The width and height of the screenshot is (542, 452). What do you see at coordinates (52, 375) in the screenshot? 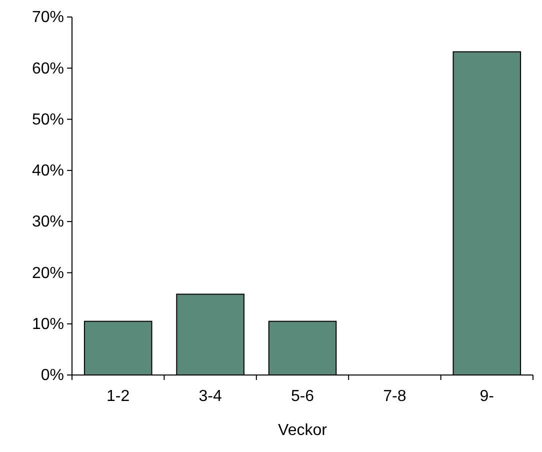
I see `y-tick-label: 0%` at bounding box center [52, 375].